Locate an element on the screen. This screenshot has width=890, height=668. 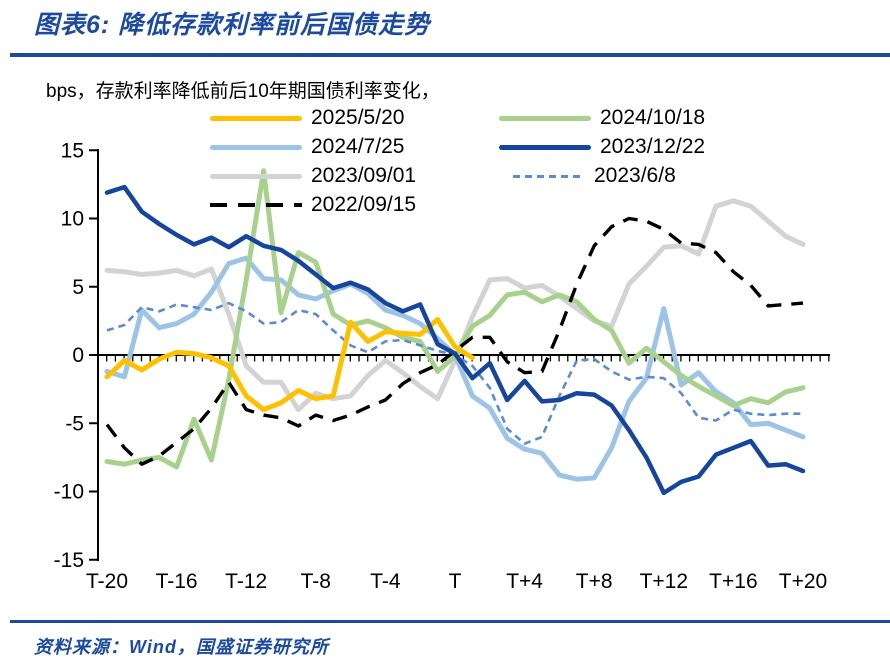
legend-item: 2025/5/20 is located at coordinates (307, 118).